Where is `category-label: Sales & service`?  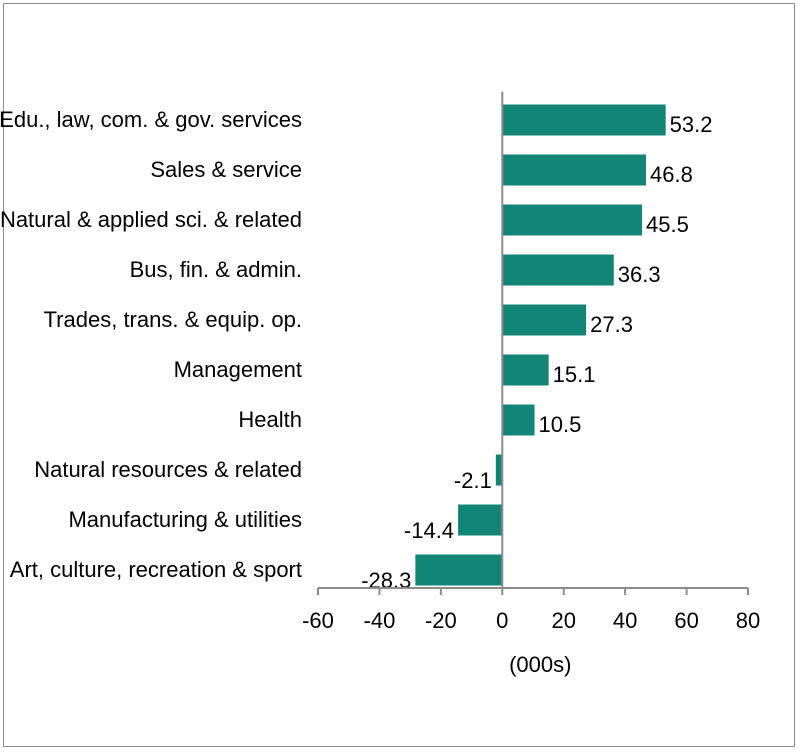 category-label: Sales & service is located at coordinates (226, 169).